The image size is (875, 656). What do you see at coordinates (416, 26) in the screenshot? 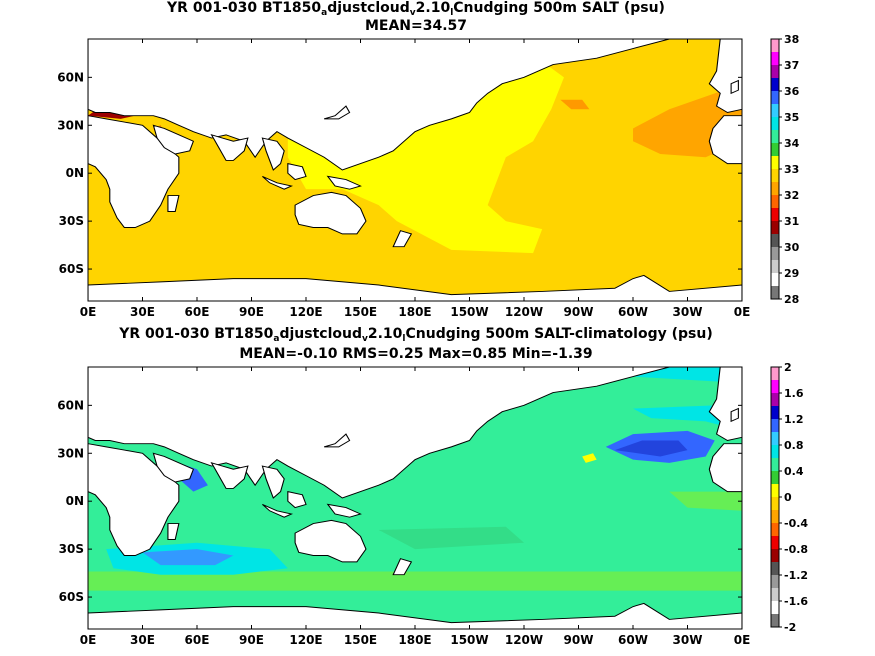
I see `map1-subtitle: MEAN=34.57` at bounding box center [416, 26].